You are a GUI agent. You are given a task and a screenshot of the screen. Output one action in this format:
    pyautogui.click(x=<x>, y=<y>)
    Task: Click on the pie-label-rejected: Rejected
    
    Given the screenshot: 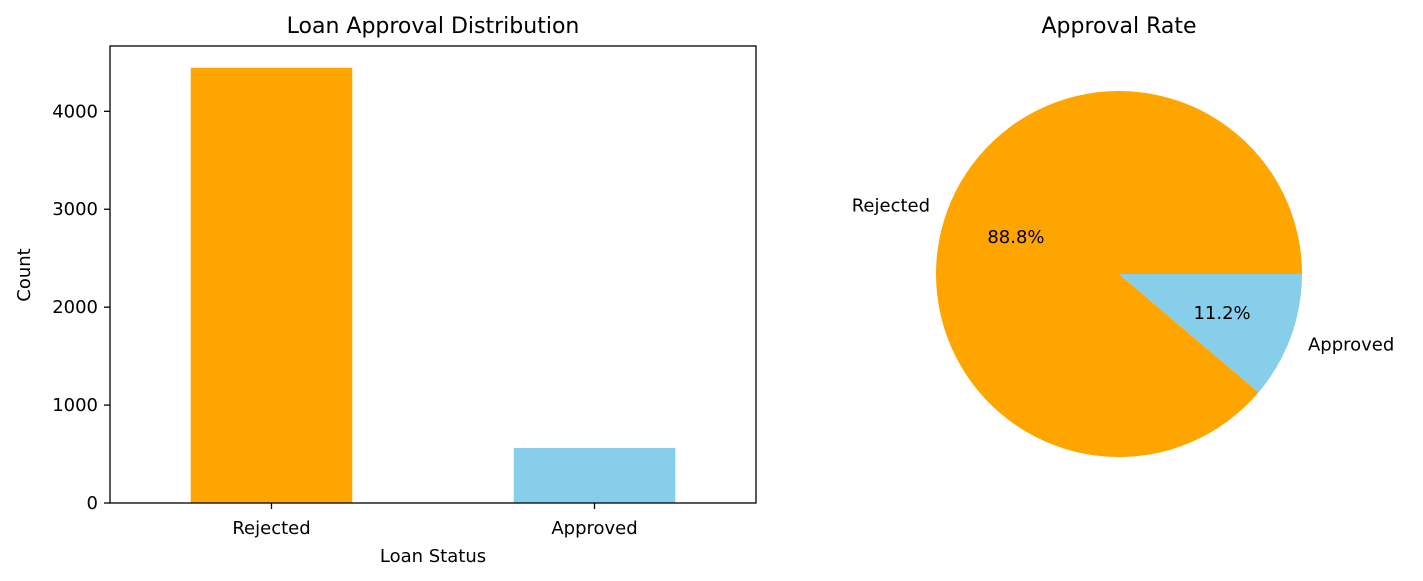 What is the action you would take?
    pyautogui.click(x=891, y=206)
    